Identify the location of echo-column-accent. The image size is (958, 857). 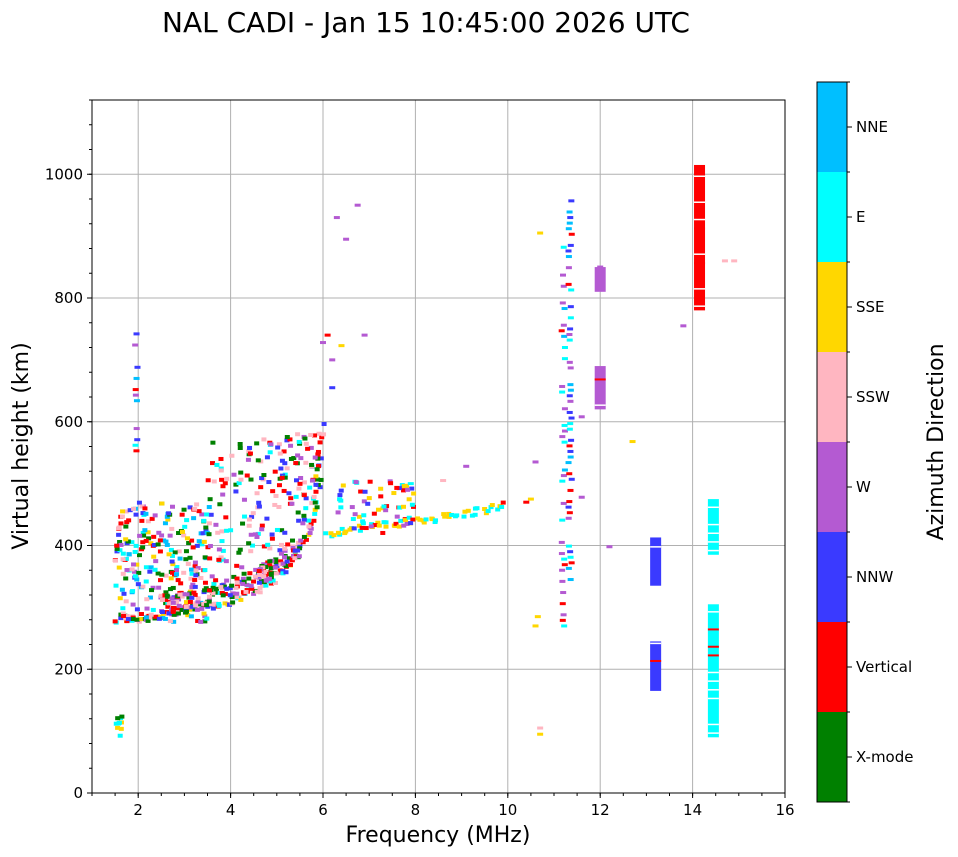
(656, 660).